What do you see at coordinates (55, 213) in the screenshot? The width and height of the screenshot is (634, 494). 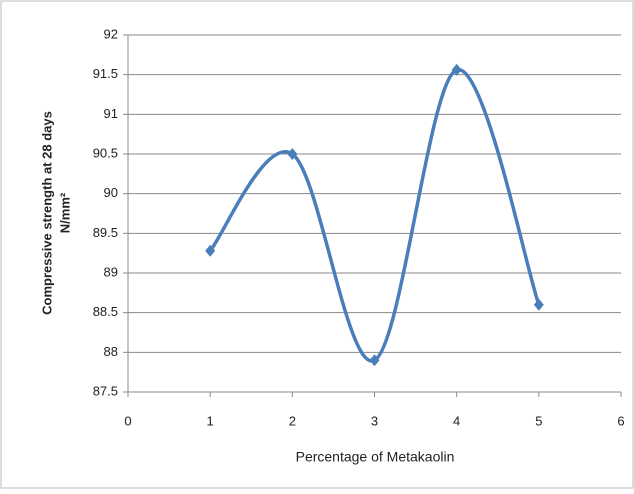 I see `y-axis-title: Compressive strength at 28 days N/mm²` at bounding box center [55, 213].